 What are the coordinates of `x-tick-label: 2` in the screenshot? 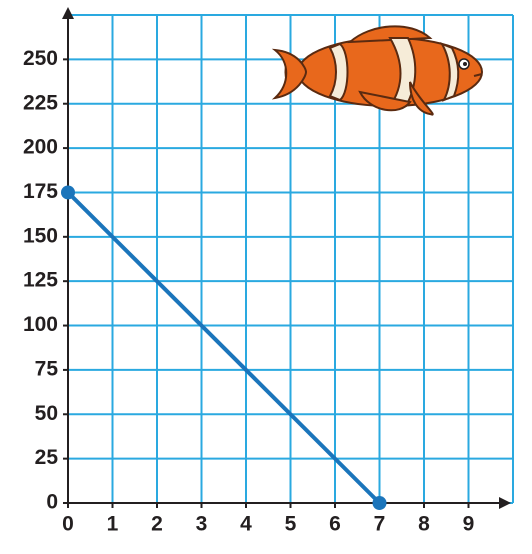 It's located at (157, 524).